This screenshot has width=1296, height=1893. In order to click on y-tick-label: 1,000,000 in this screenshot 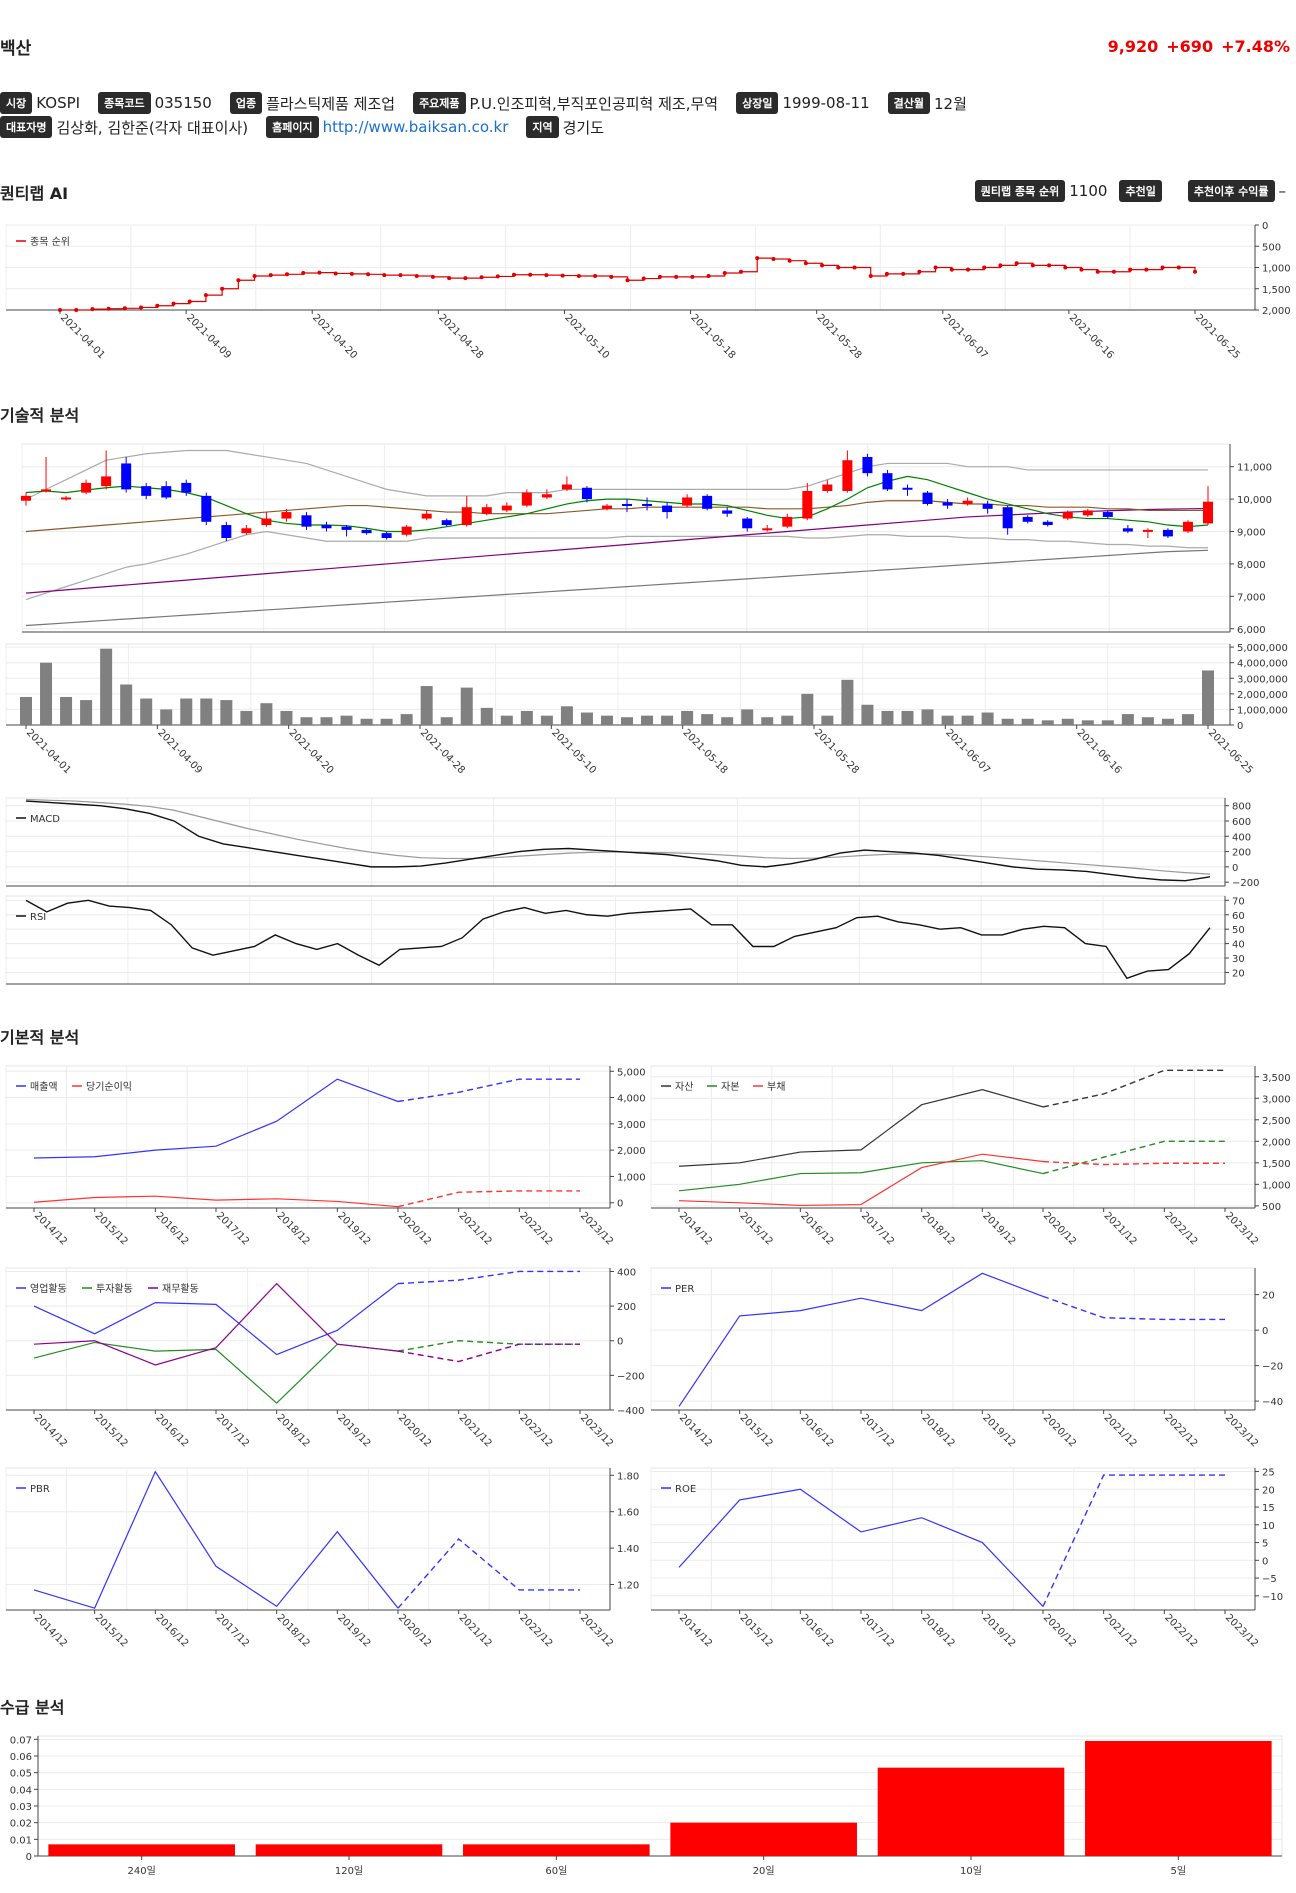, I will do `click(1262, 710)`.